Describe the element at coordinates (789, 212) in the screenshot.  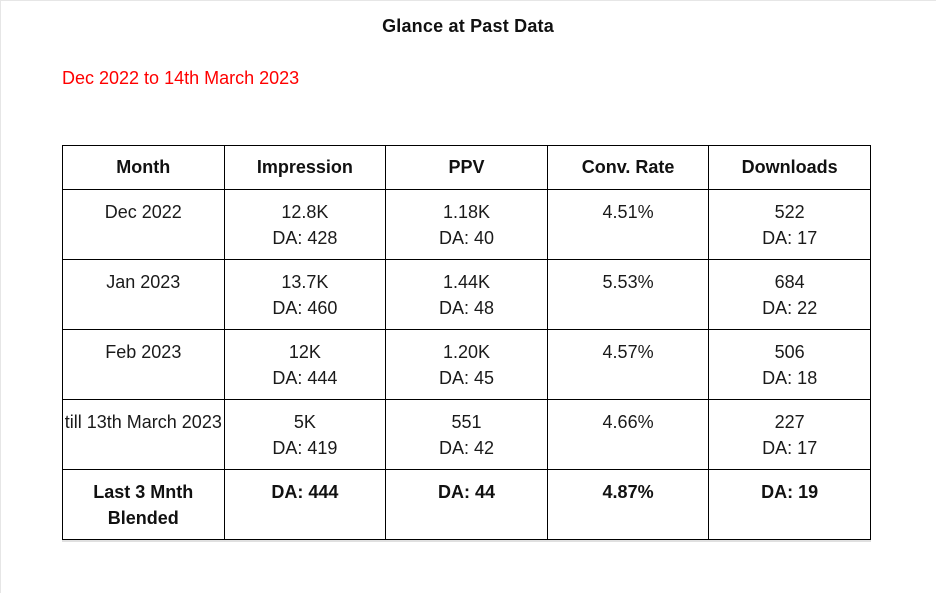
I see `value-line: 522` at that location.